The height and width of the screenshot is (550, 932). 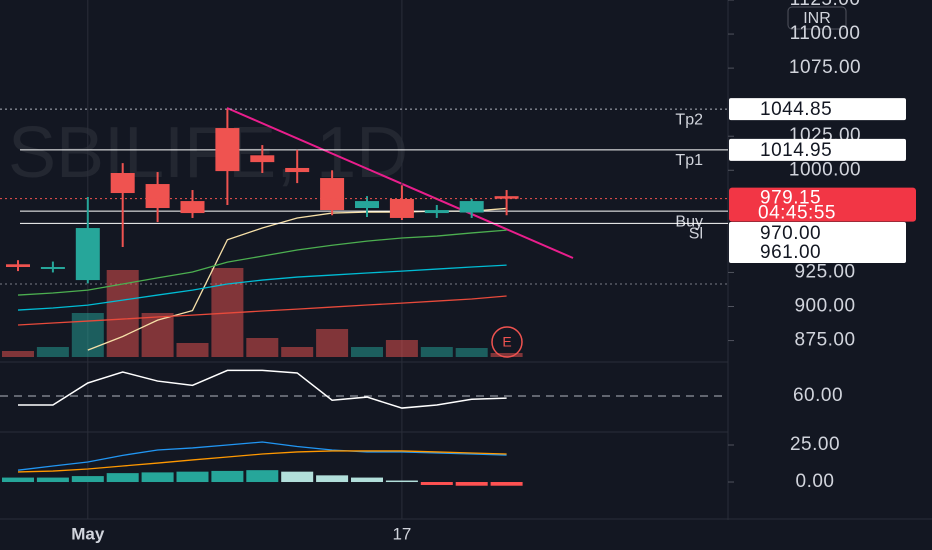 I want to click on y-tick-label: 1075.00, so click(x=825, y=67).